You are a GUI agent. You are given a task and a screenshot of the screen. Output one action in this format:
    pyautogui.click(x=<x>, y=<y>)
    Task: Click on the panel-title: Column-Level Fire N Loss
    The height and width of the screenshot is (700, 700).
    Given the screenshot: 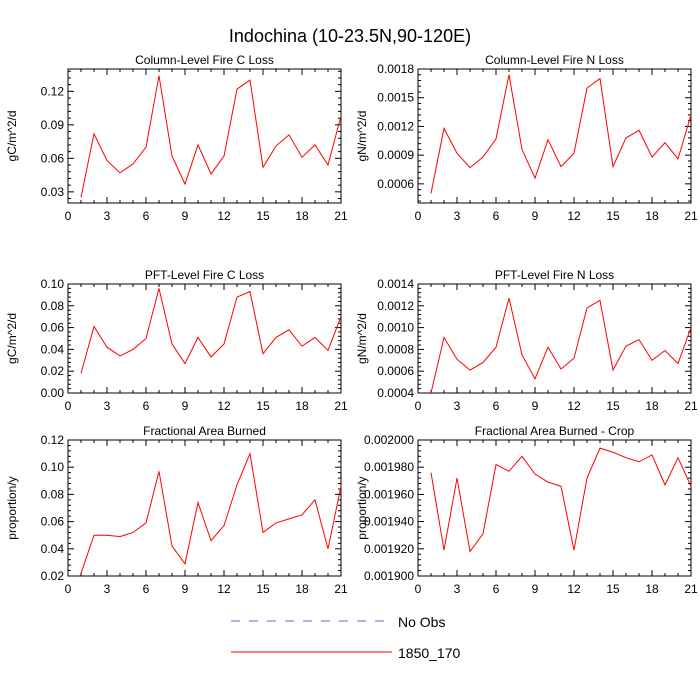 What is the action you would take?
    pyautogui.click(x=554, y=60)
    